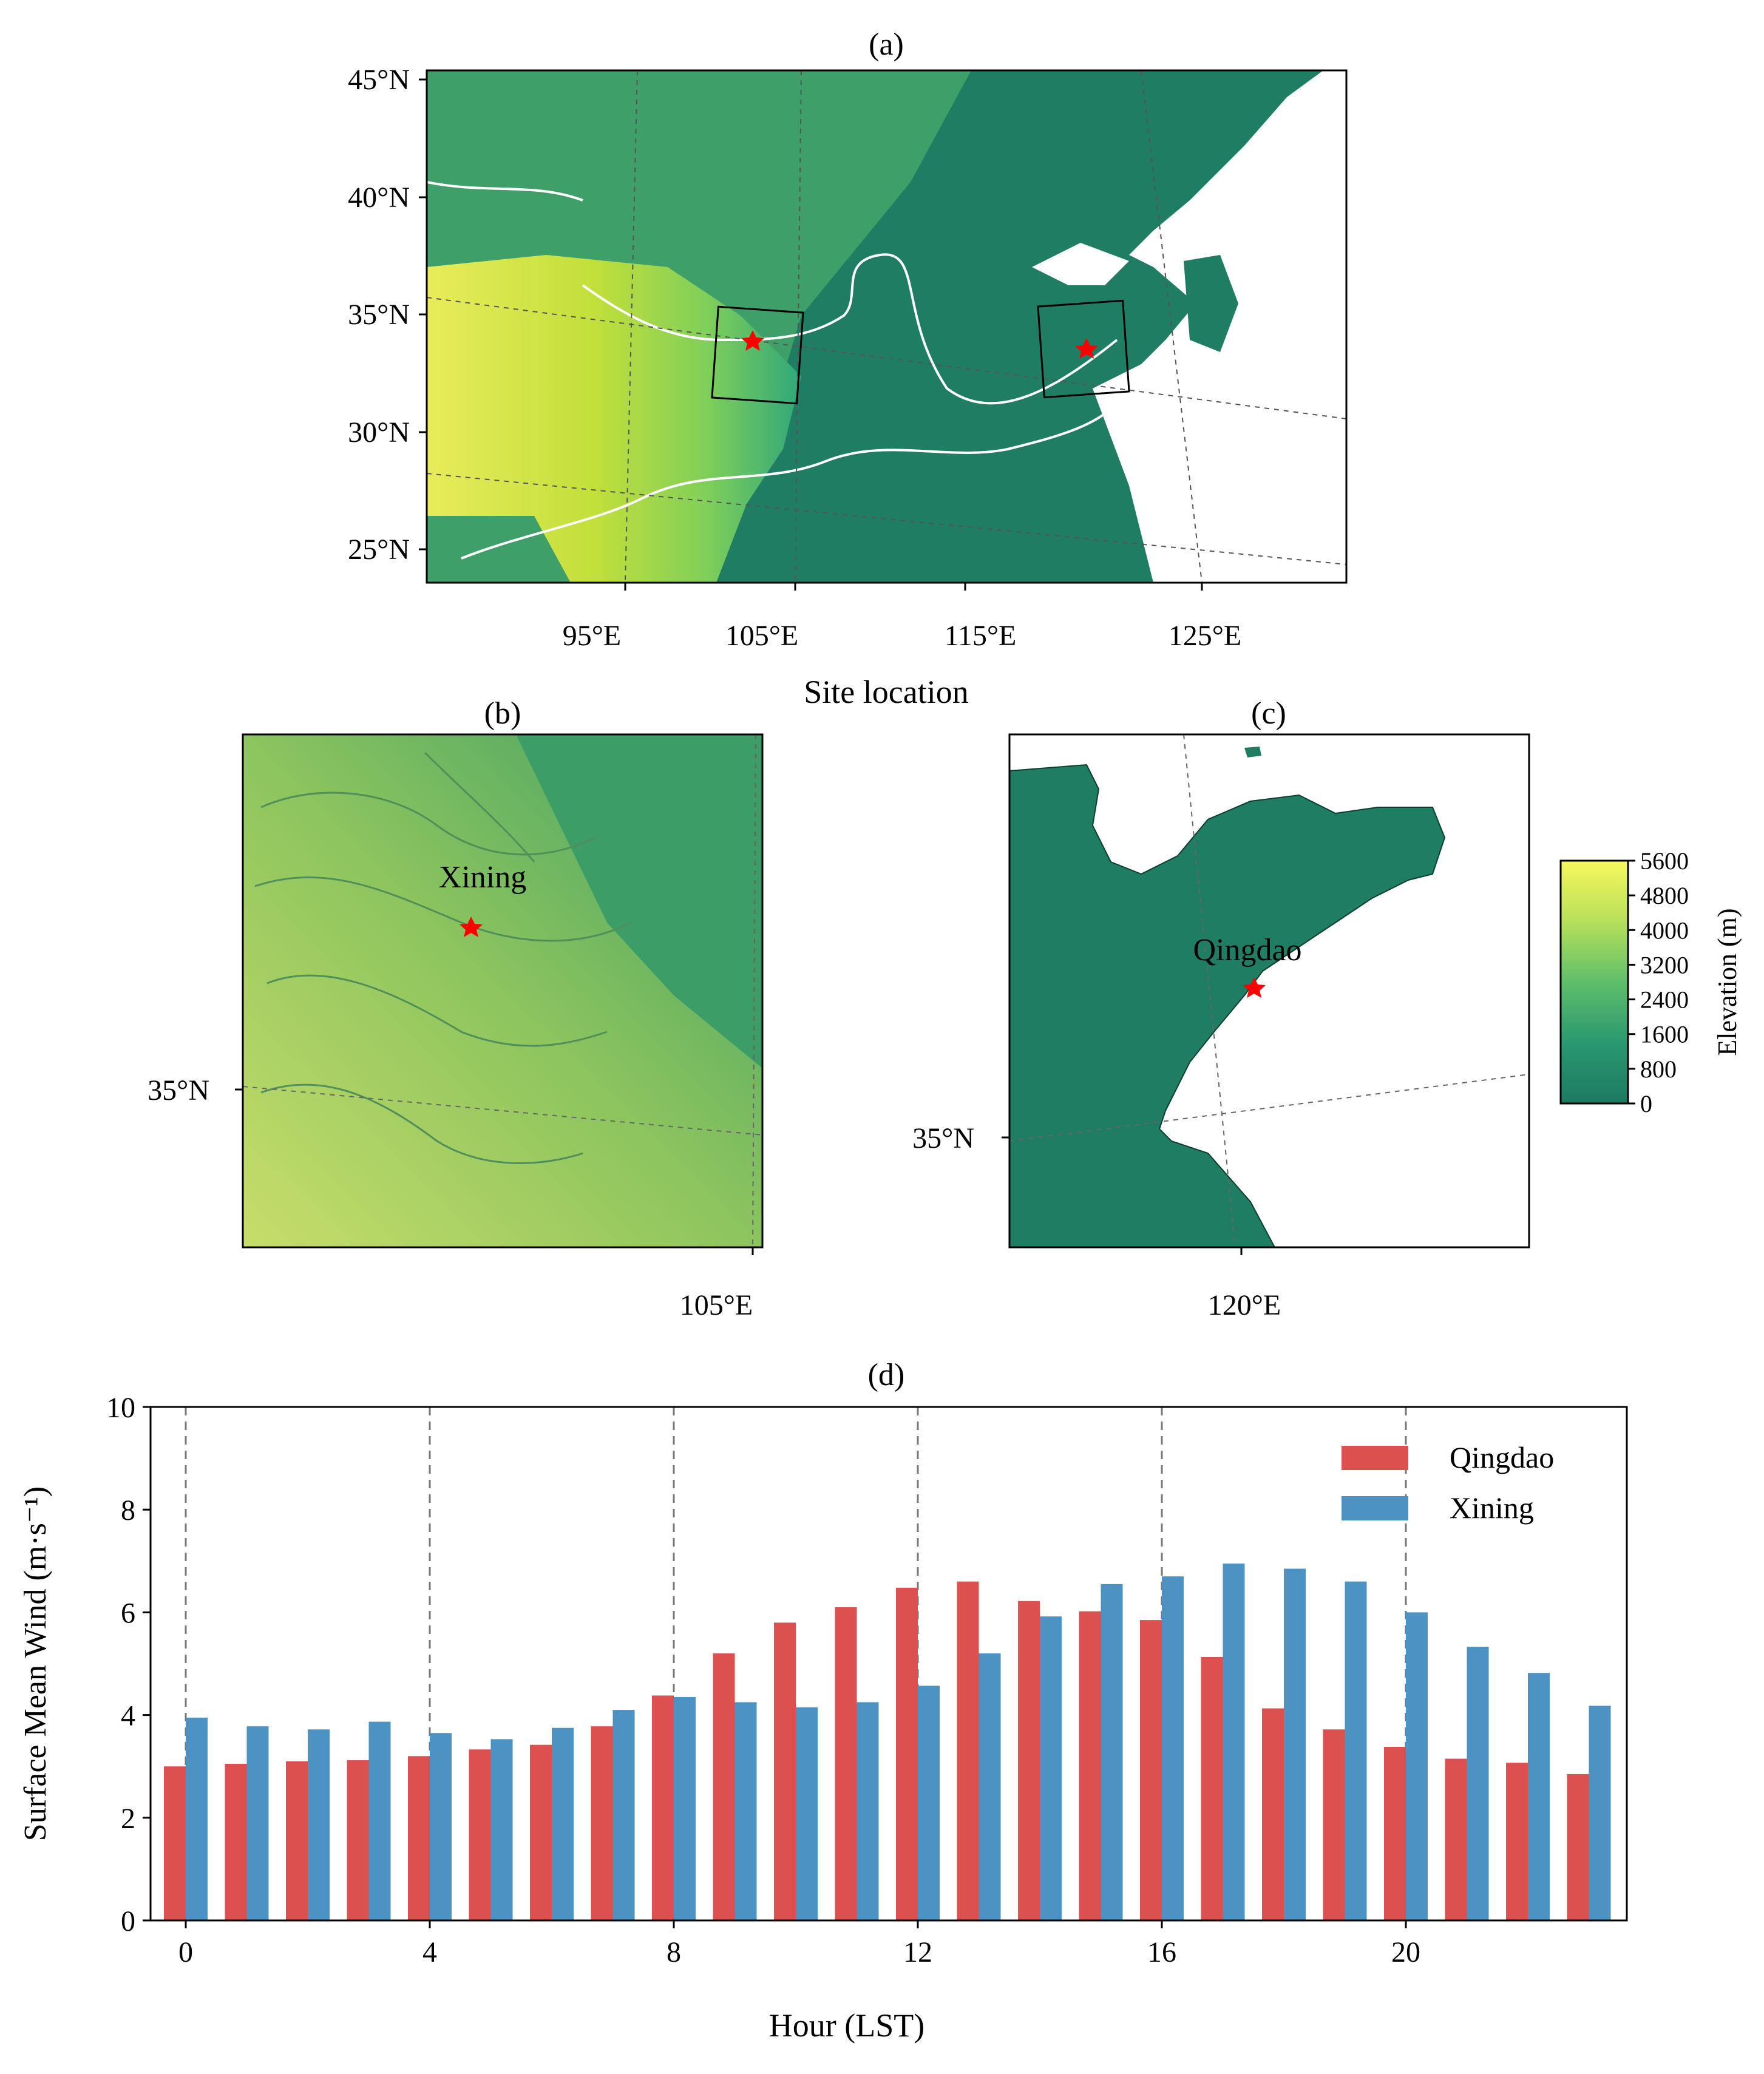 This screenshot has width=1764, height=2074. What do you see at coordinates (1211, 303) in the screenshot?
I see `panel-a-korea` at bounding box center [1211, 303].